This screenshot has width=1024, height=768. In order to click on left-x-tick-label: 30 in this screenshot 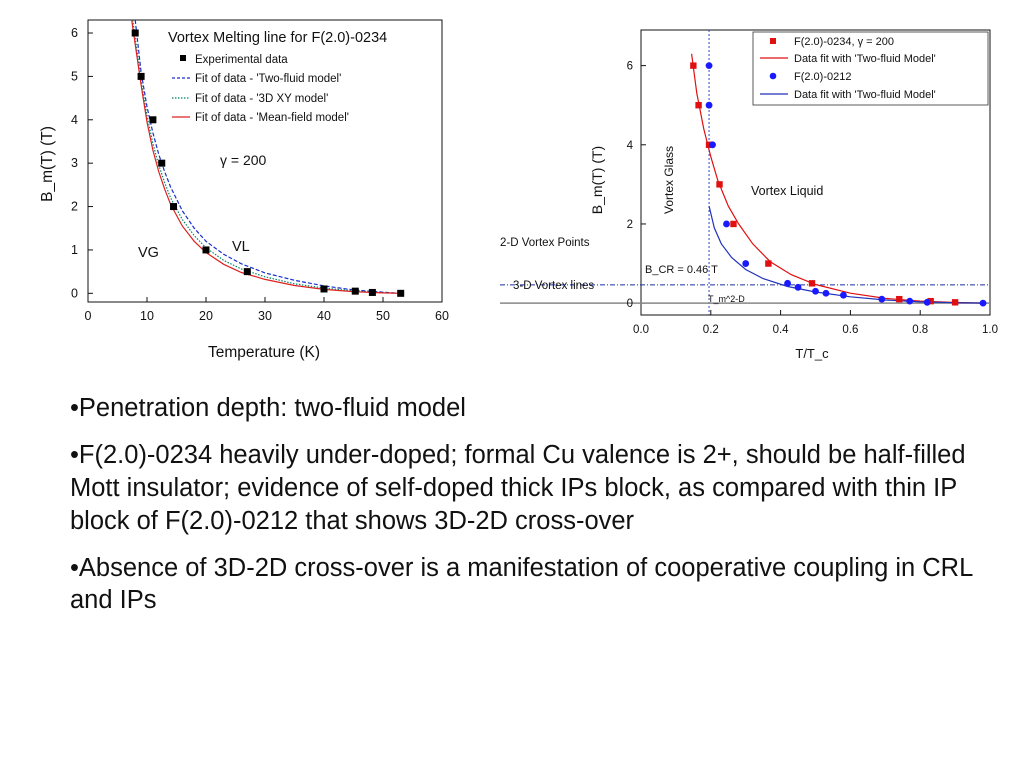, I will do `click(265, 316)`.